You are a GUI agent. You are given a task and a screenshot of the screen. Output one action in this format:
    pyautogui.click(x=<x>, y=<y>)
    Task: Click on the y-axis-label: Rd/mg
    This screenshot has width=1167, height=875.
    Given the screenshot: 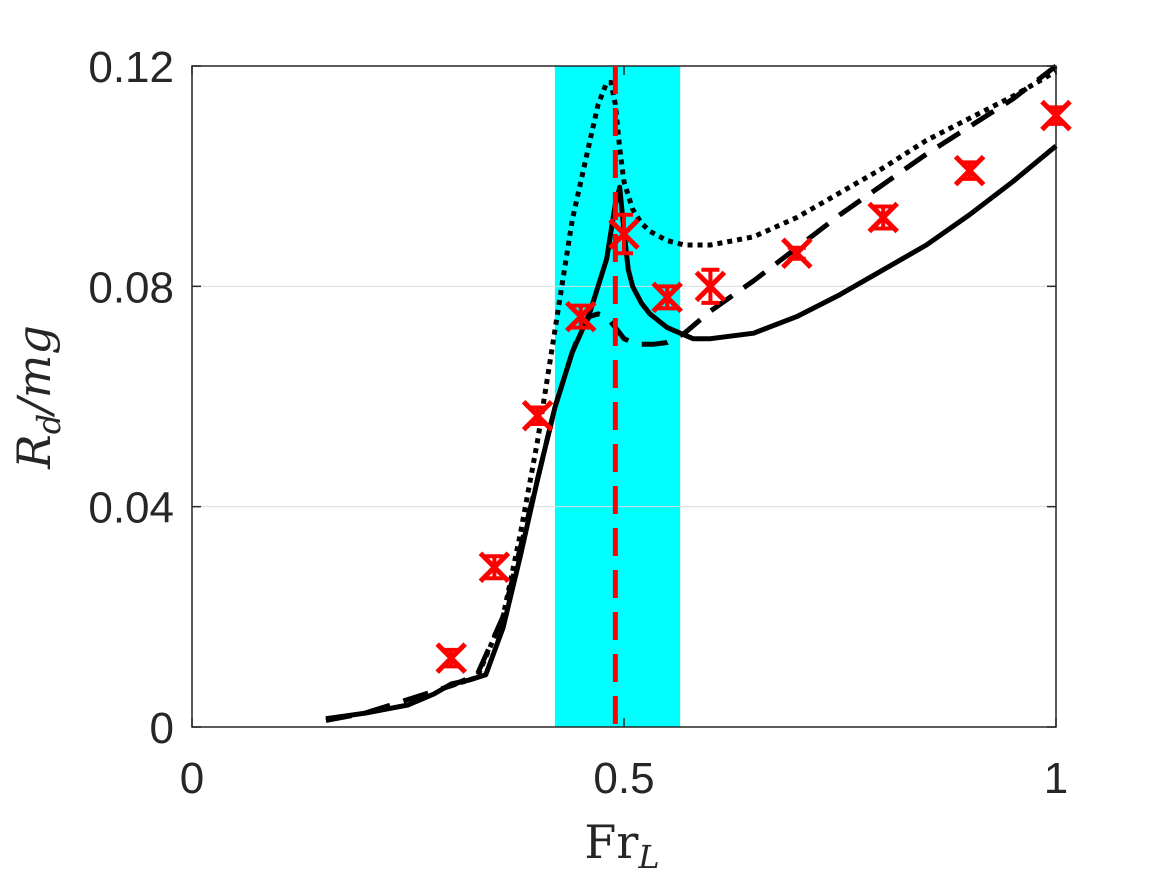 What is the action you would take?
    pyautogui.click(x=37, y=397)
    